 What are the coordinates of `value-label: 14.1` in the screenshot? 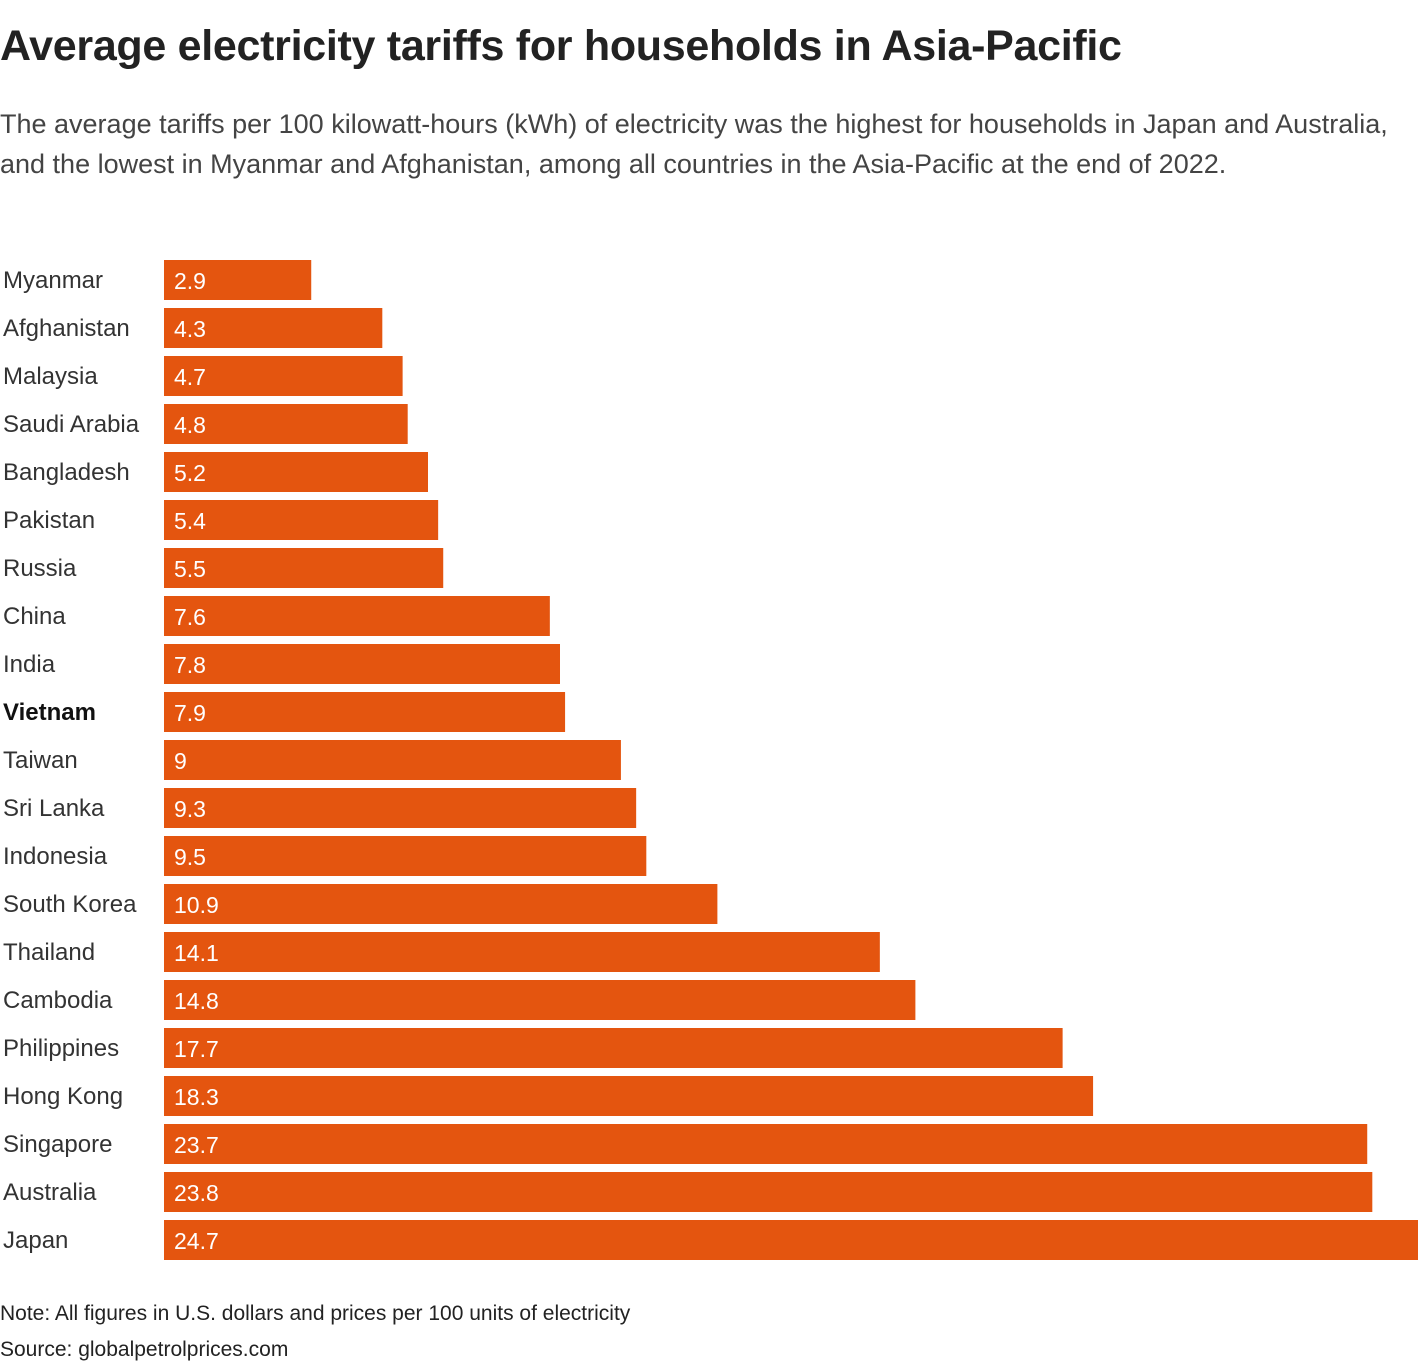 It's located at (196, 953).